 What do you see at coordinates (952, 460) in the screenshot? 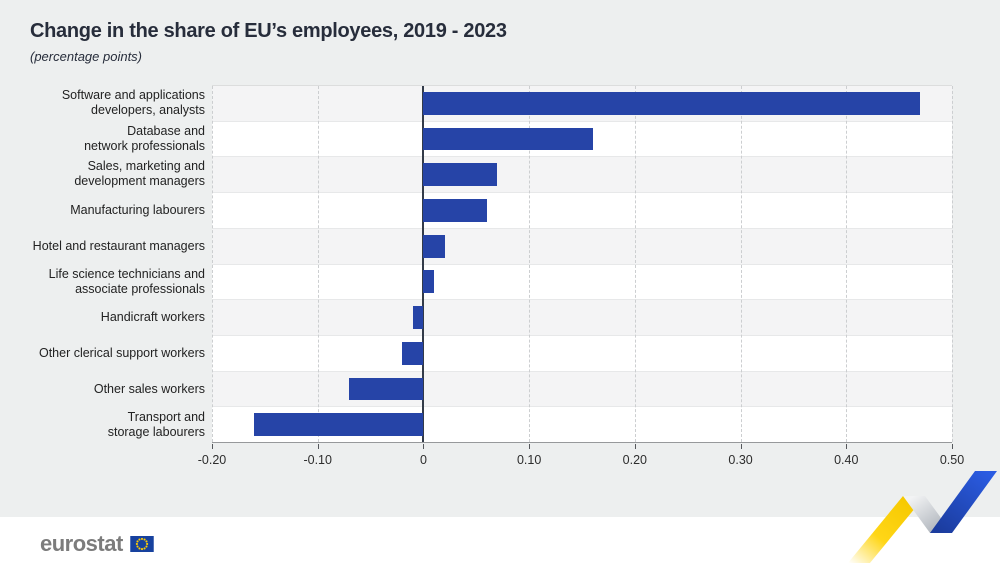
I see `x-tick-label: 0.50` at bounding box center [952, 460].